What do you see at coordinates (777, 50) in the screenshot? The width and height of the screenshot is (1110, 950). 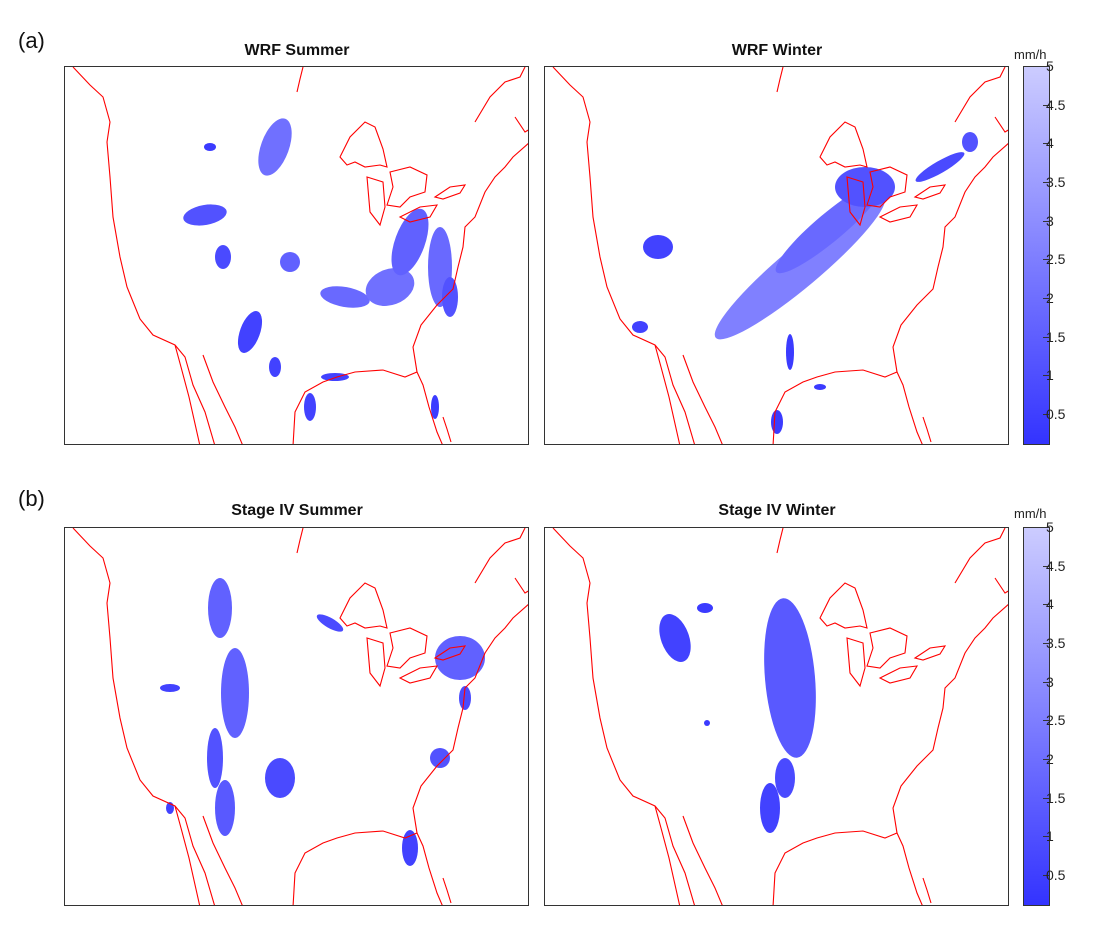 I see `panel-title: WRF Winter` at bounding box center [777, 50].